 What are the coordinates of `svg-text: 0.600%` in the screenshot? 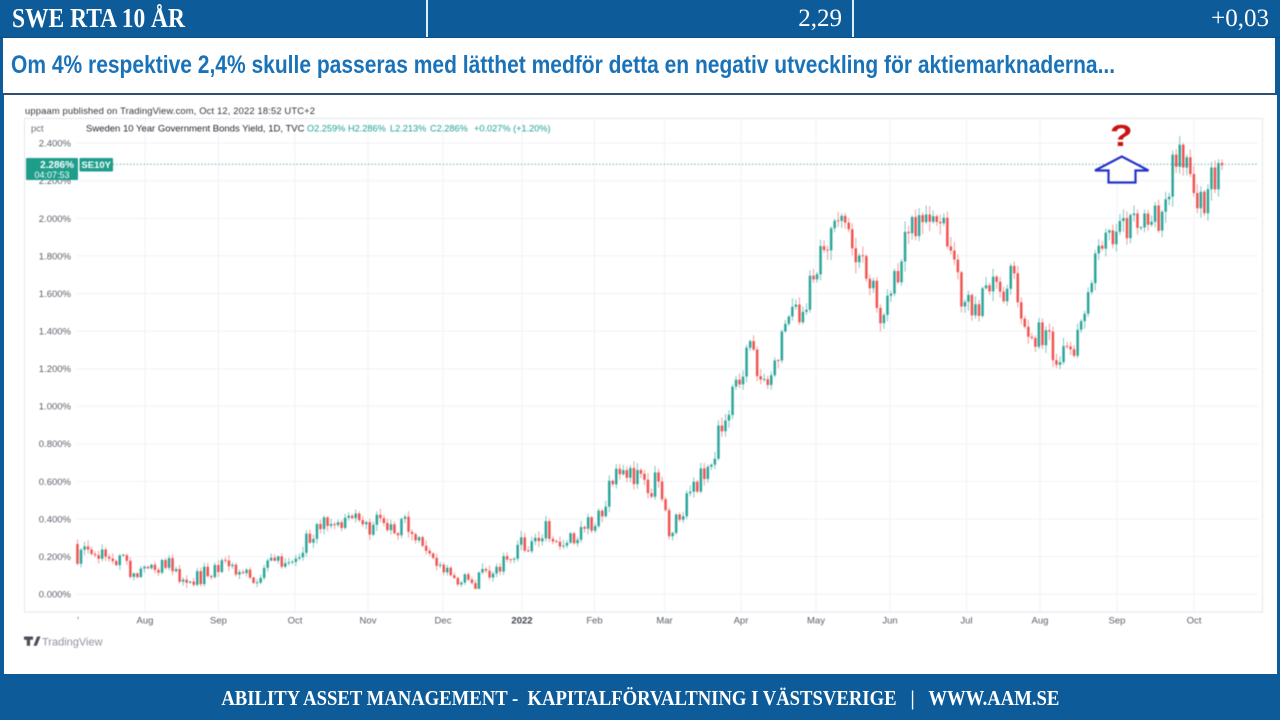 It's located at (55, 482).